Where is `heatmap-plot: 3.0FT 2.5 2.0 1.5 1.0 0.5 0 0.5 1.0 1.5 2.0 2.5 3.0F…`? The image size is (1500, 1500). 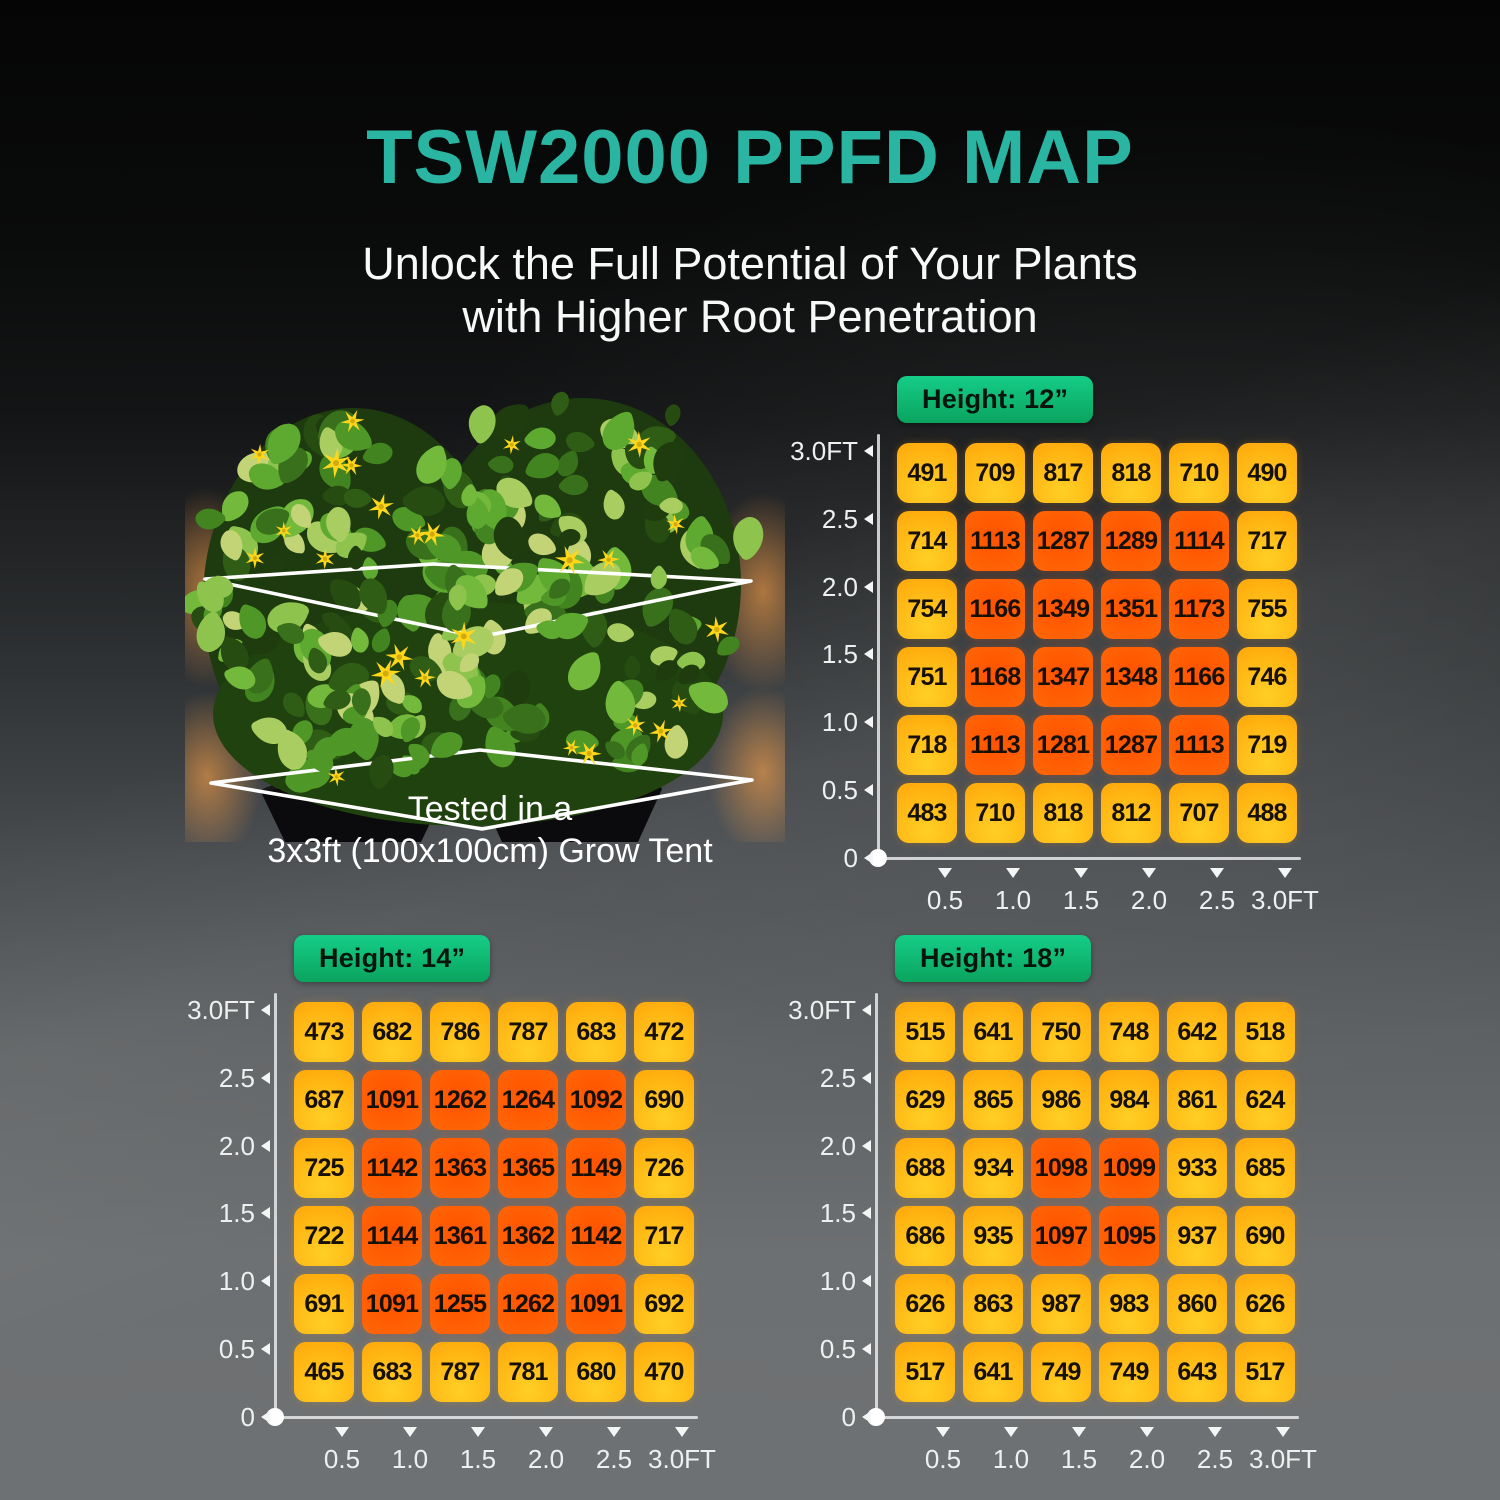 heatmap-plot: 3.0FT 2.5 2.0 1.5 1.0 0.5 0 0.5 1.0 1.5 2.0 2.5 3.0F… is located at coordinates (1048, 1209).